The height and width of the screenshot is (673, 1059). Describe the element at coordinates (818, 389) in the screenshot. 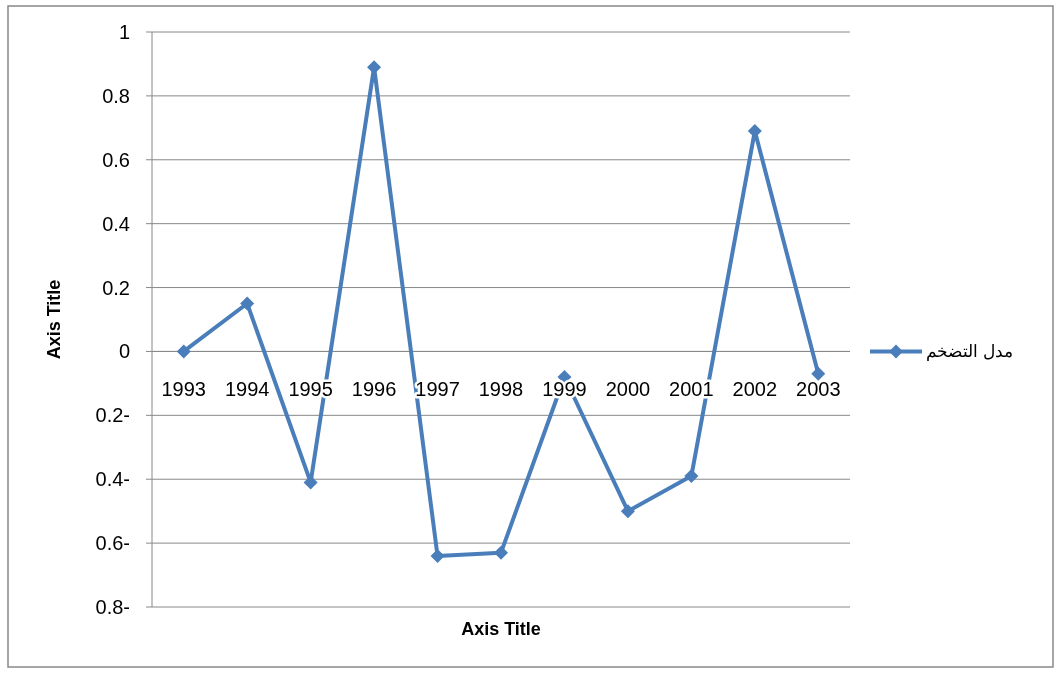

I see `x-tick-label: 2003` at that location.